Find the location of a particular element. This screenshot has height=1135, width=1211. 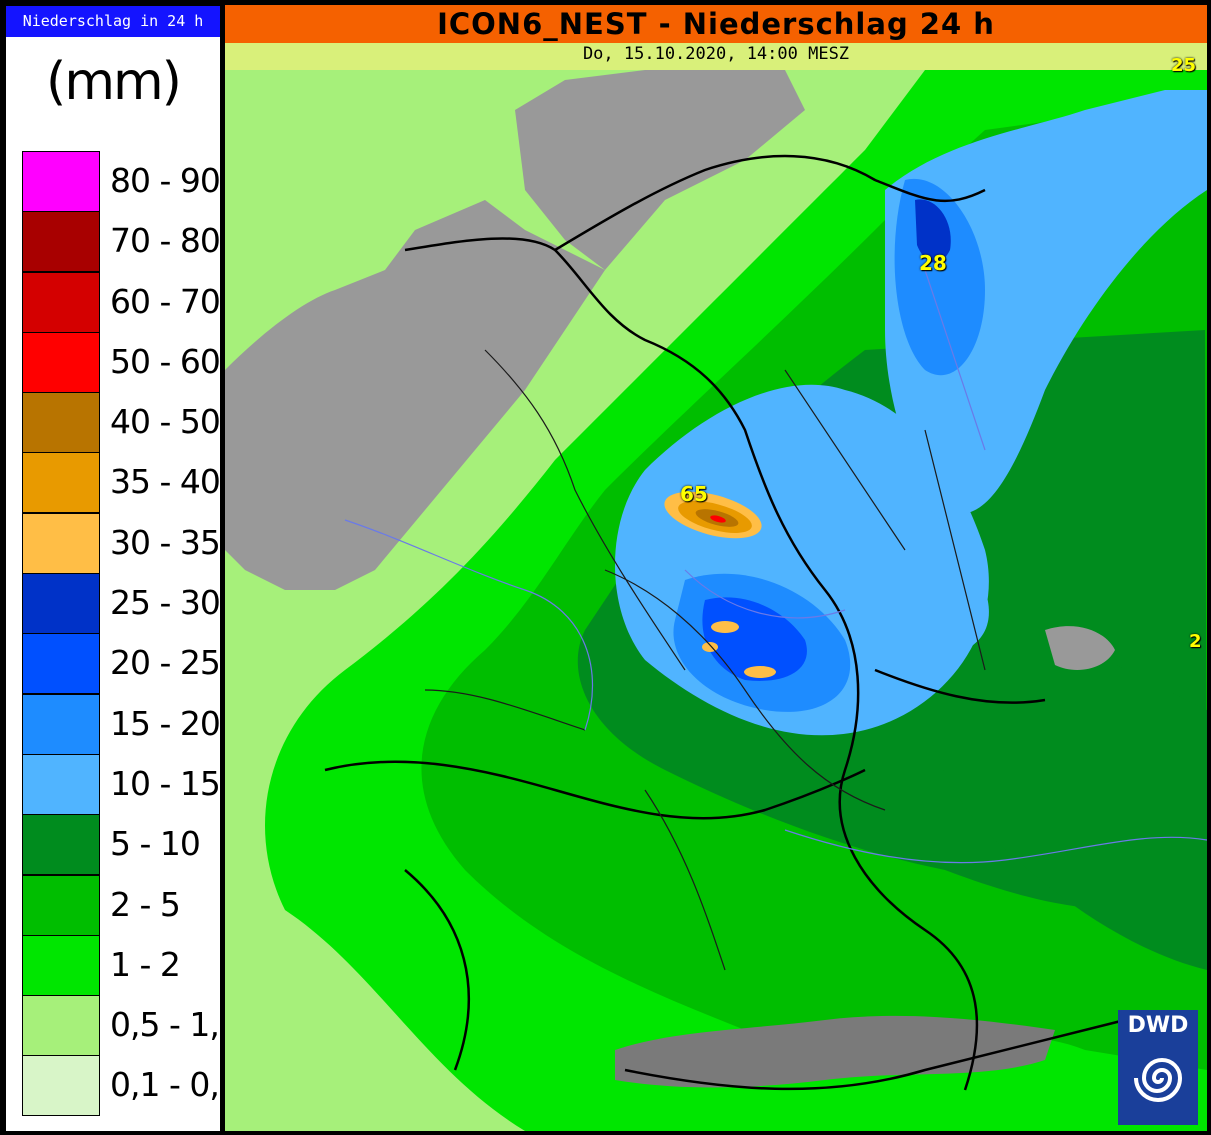

region-20-25mm is located at coordinates (754, 639).